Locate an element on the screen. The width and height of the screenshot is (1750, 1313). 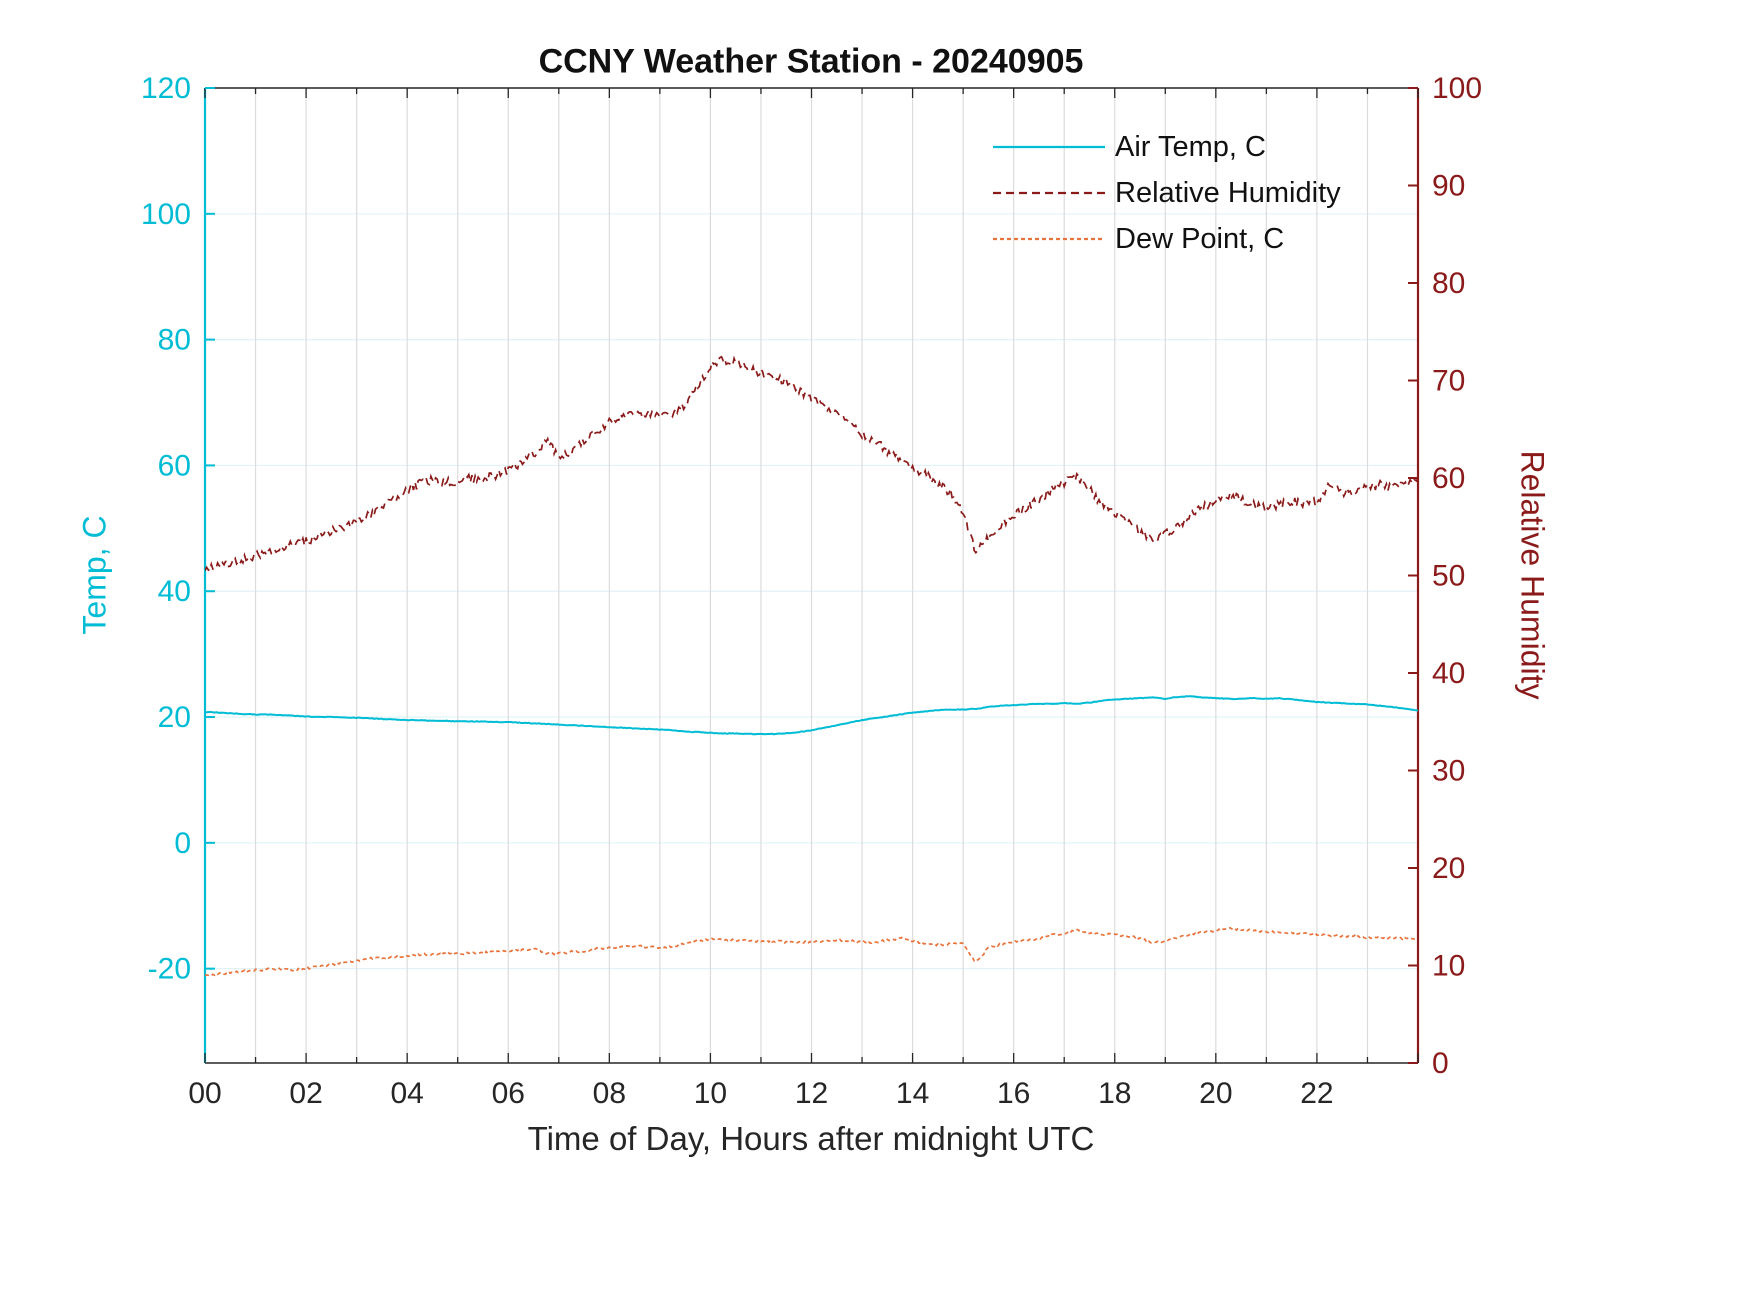
svg-text: 00 is located at coordinates (204, 1093).